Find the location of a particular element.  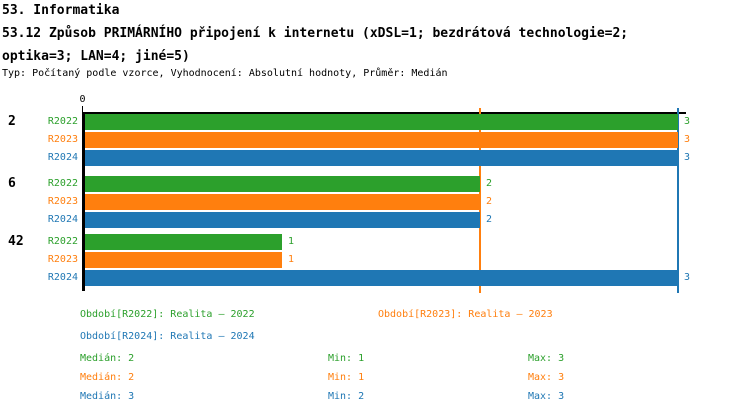

legend-stat-max-r2024: Max: 3 is located at coordinates (546, 396).